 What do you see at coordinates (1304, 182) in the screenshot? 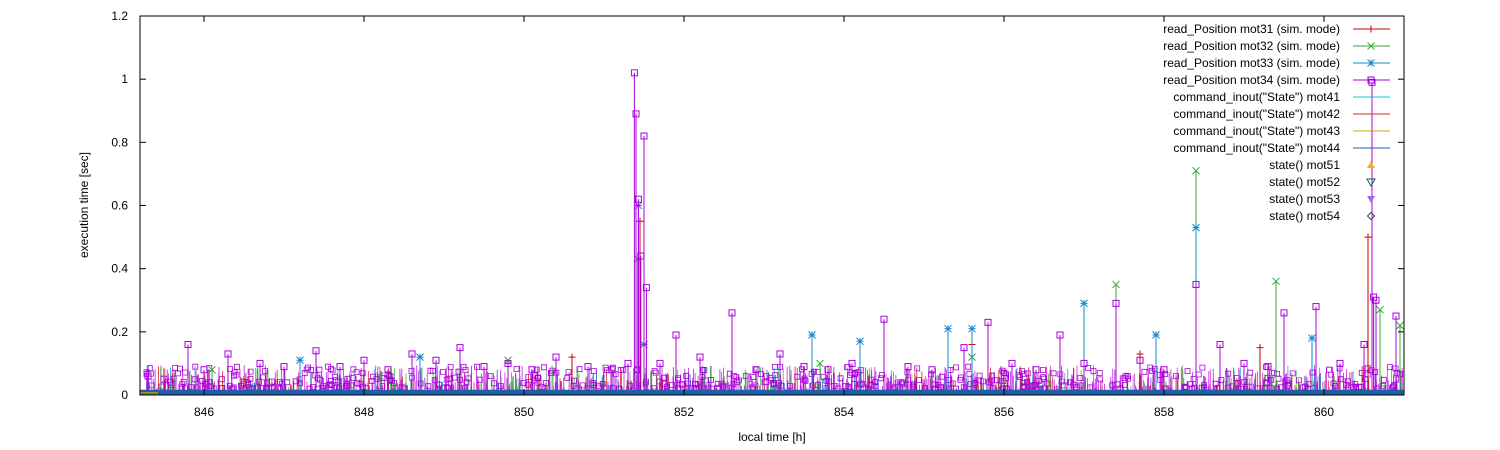
I see `legend-label: state() mot52` at bounding box center [1304, 182].